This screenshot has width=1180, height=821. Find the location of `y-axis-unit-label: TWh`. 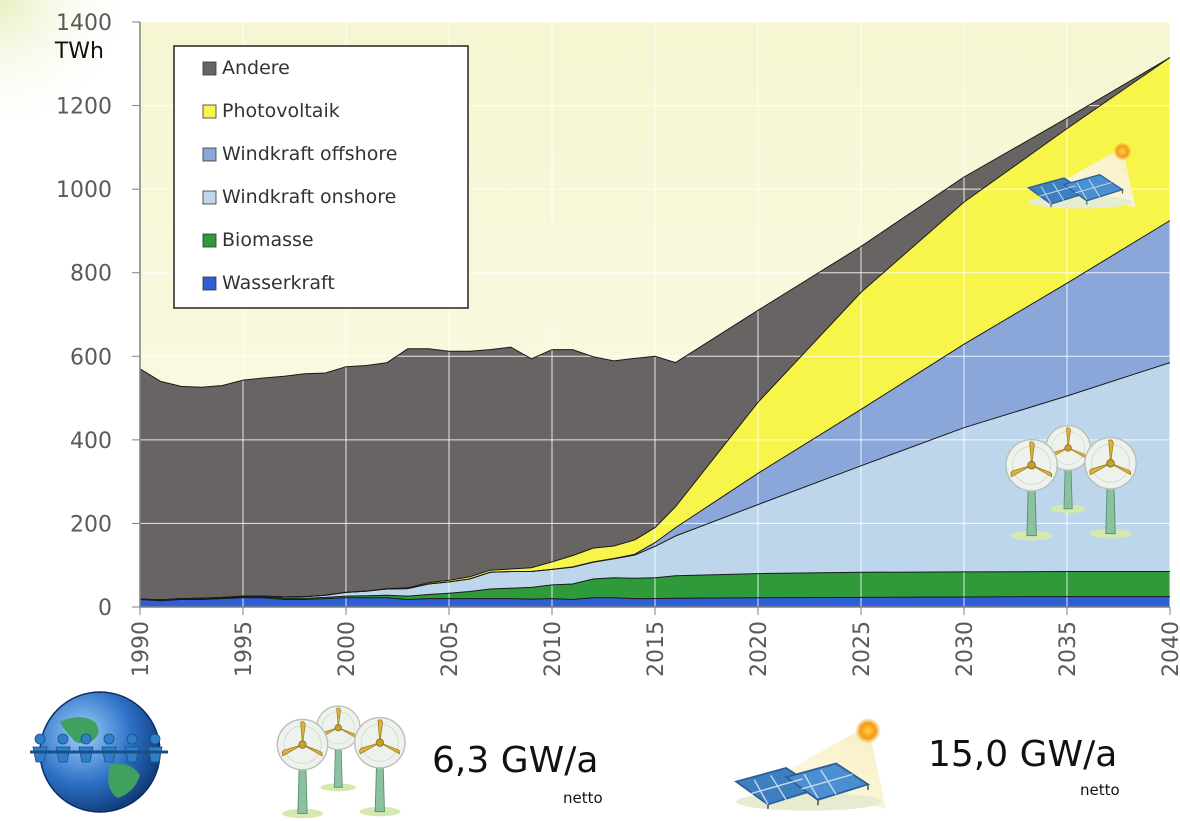

y-axis-unit-label: TWh is located at coordinates (79, 51).